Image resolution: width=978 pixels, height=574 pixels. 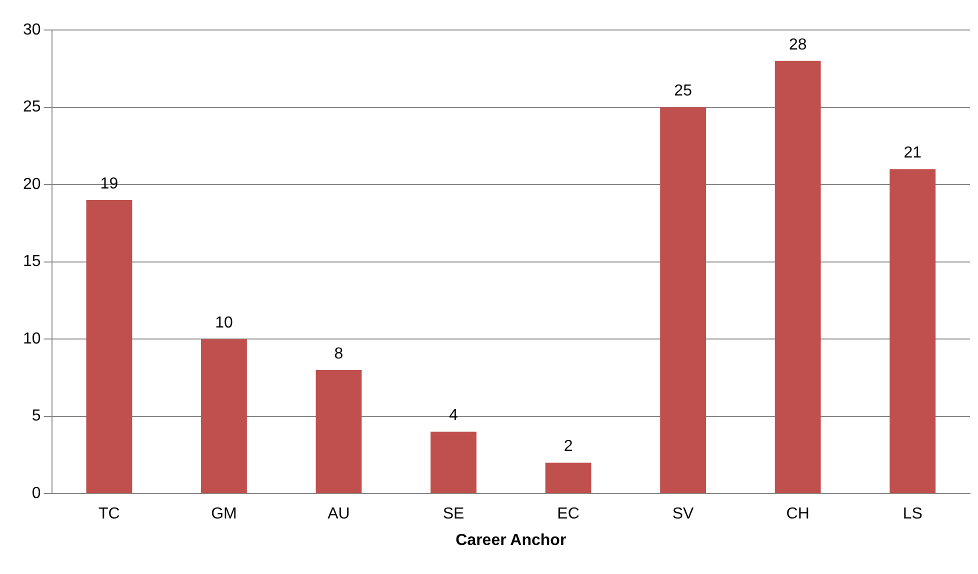 I want to click on y-tick-label: 10, so click(x=32, y=339).